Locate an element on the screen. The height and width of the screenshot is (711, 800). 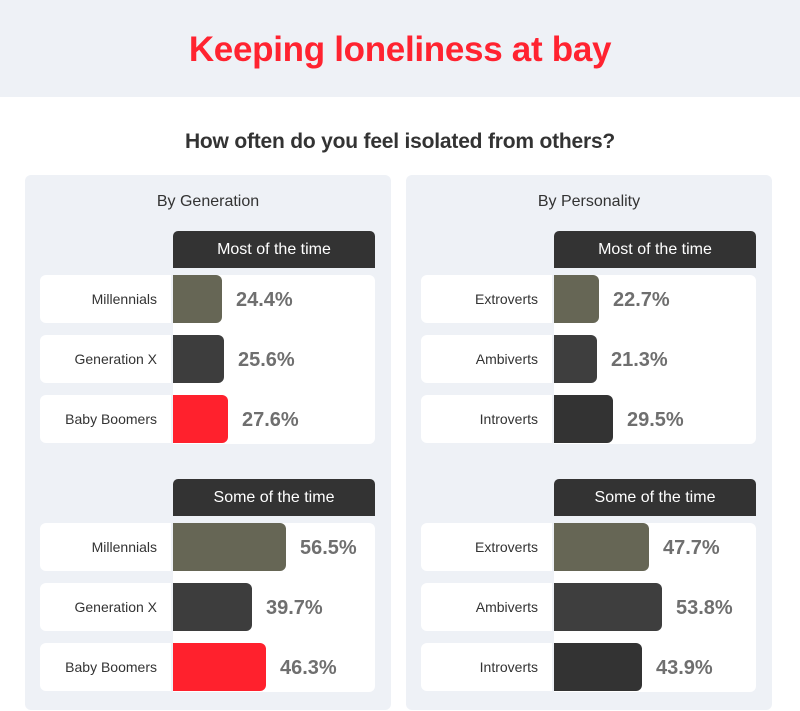
bar-area: 24.4% 25.6% 27.6% is located at coordinates (274, 359).